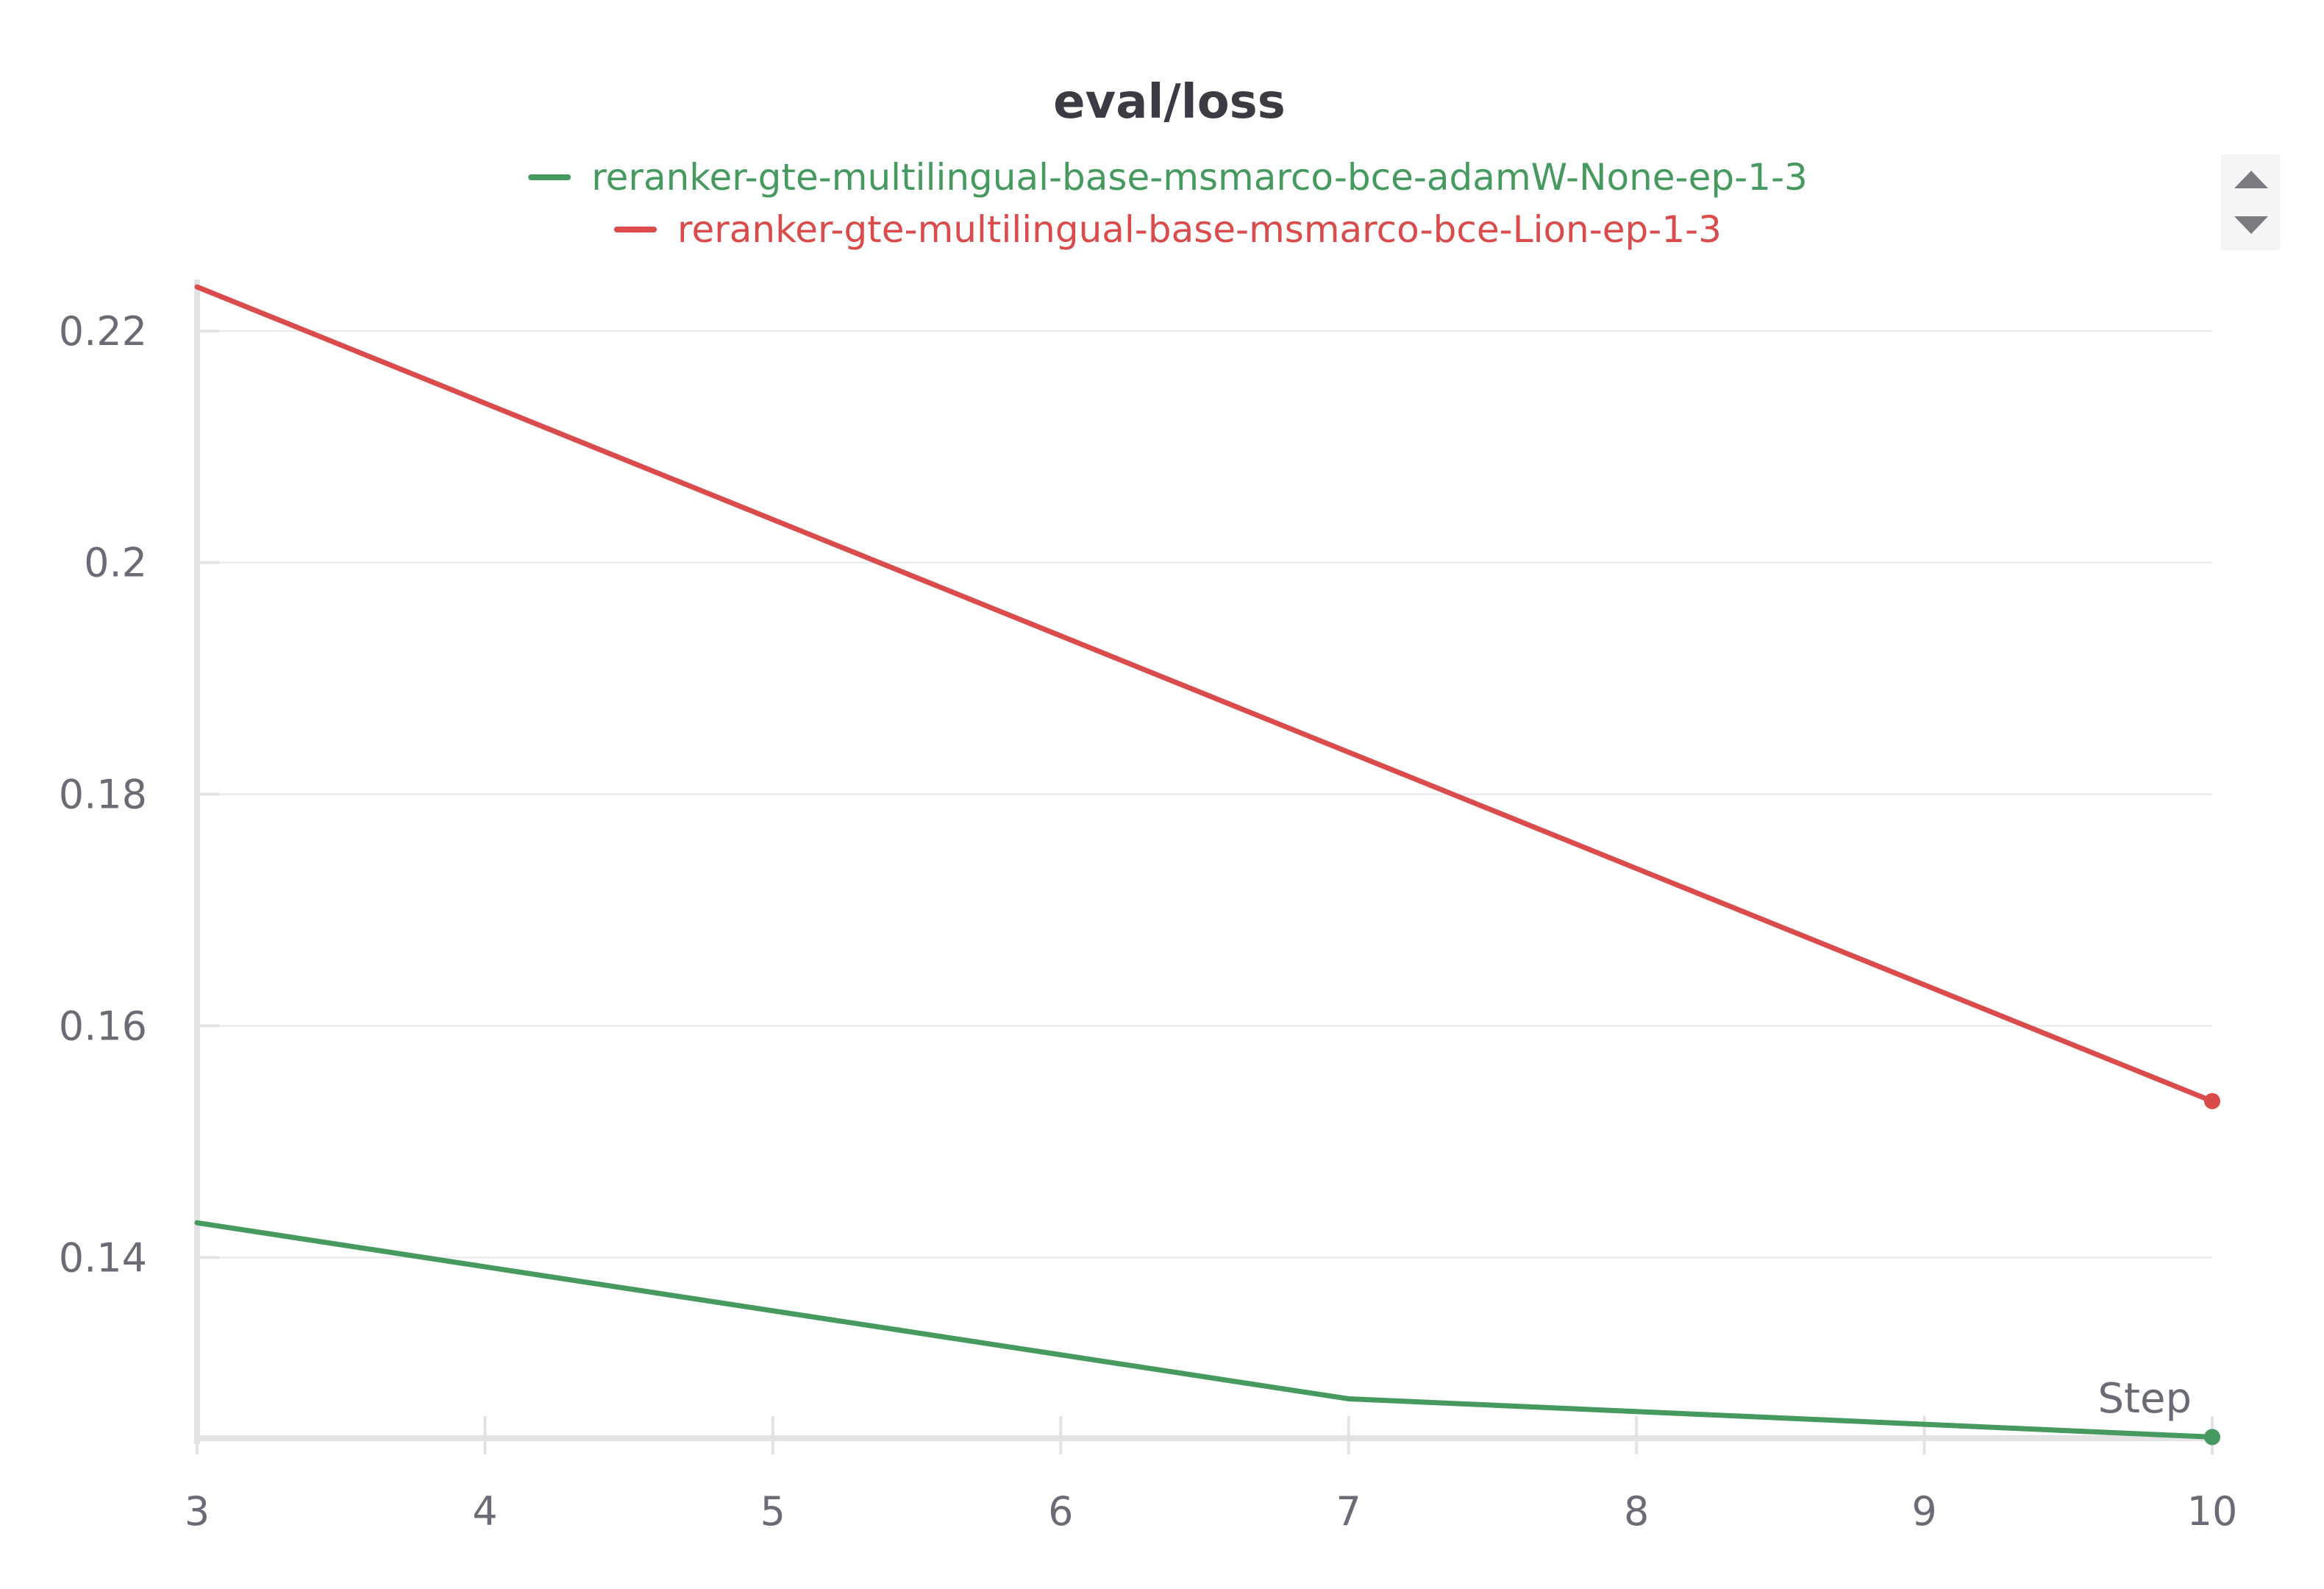 The width and height of the screenshot is (2324, 1589). I want to click on x-tick-label: 9, so click(1923, 1512).